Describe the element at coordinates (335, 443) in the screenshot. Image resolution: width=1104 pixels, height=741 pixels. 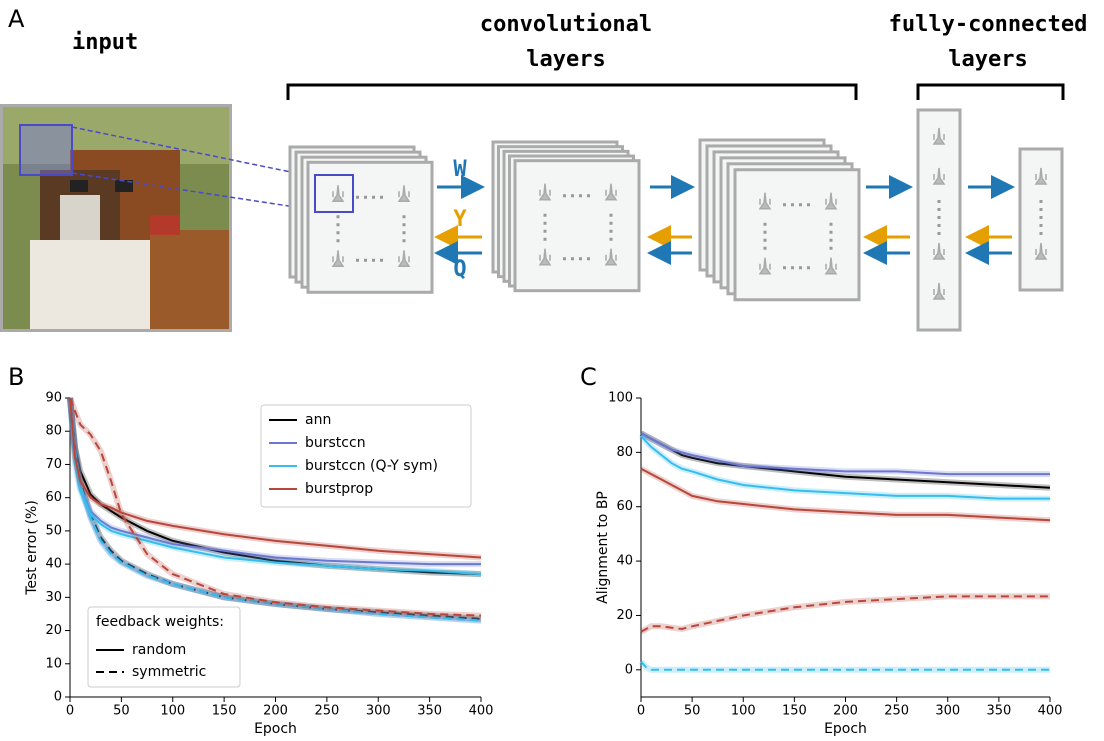
I see `legend-label: burstccn` at that location.